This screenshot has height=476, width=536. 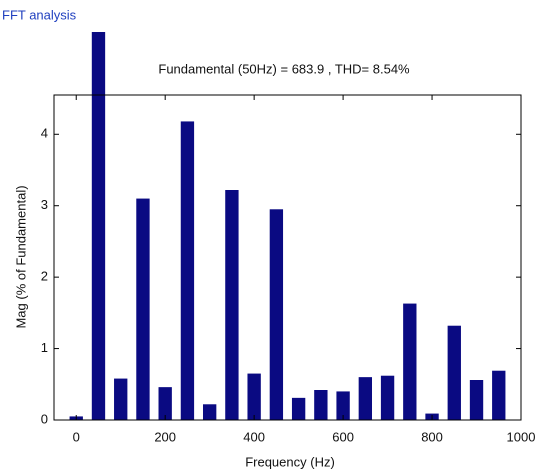 What do you see at coordinates (39, 14) in the screenshot?
I see `window-title: FFT analysis` at bounding box center [39, 14].